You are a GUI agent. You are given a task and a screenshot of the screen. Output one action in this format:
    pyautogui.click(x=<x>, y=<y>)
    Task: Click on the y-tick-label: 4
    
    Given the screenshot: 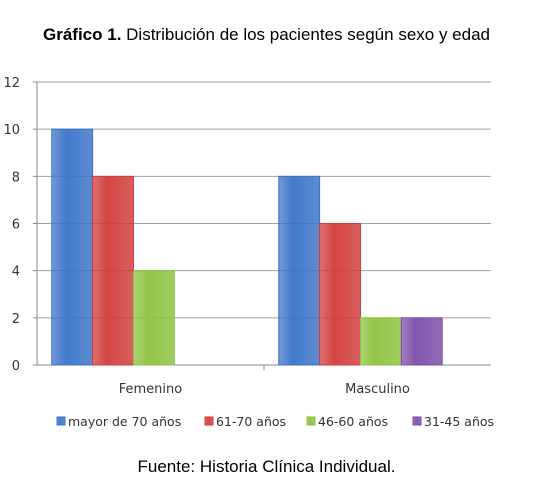 What is the action you would take?
    pyautogui.click(x=16, y=272)
    